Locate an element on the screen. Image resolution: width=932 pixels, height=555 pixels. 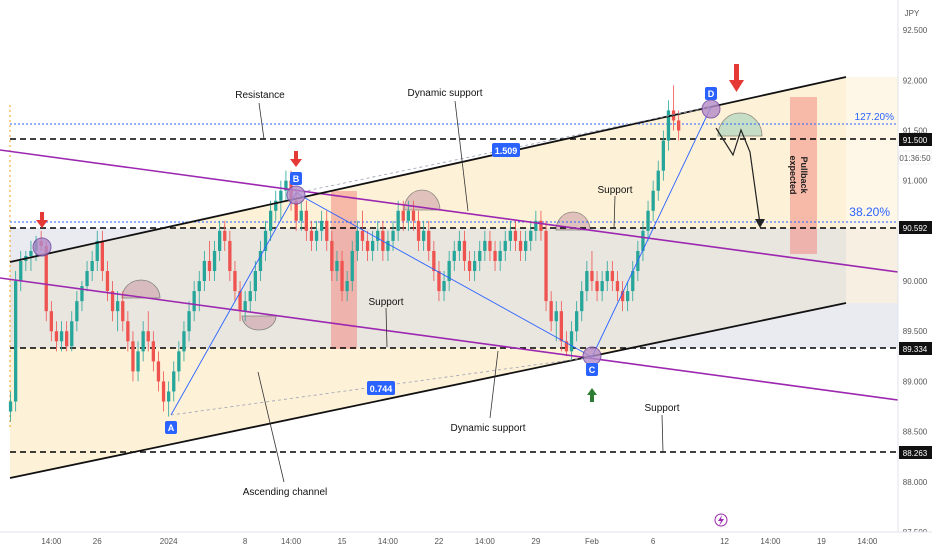
ratio-label-lower: 0.744 is located at coordinates (381, 388).